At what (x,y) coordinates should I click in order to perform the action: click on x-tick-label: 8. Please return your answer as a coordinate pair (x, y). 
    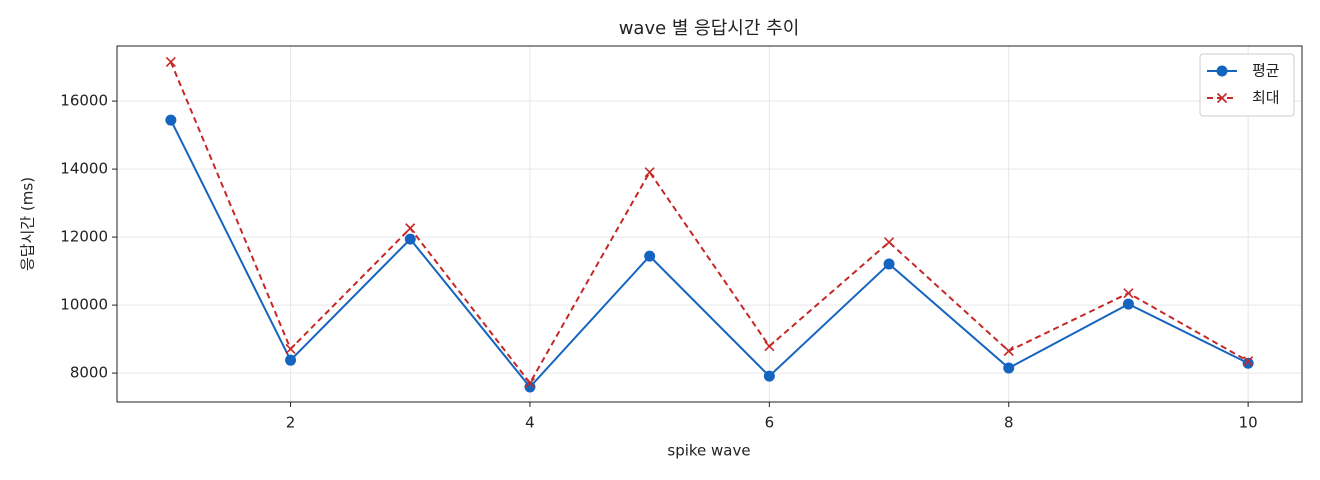
    Looking at the image, I should click on (1009, 423).